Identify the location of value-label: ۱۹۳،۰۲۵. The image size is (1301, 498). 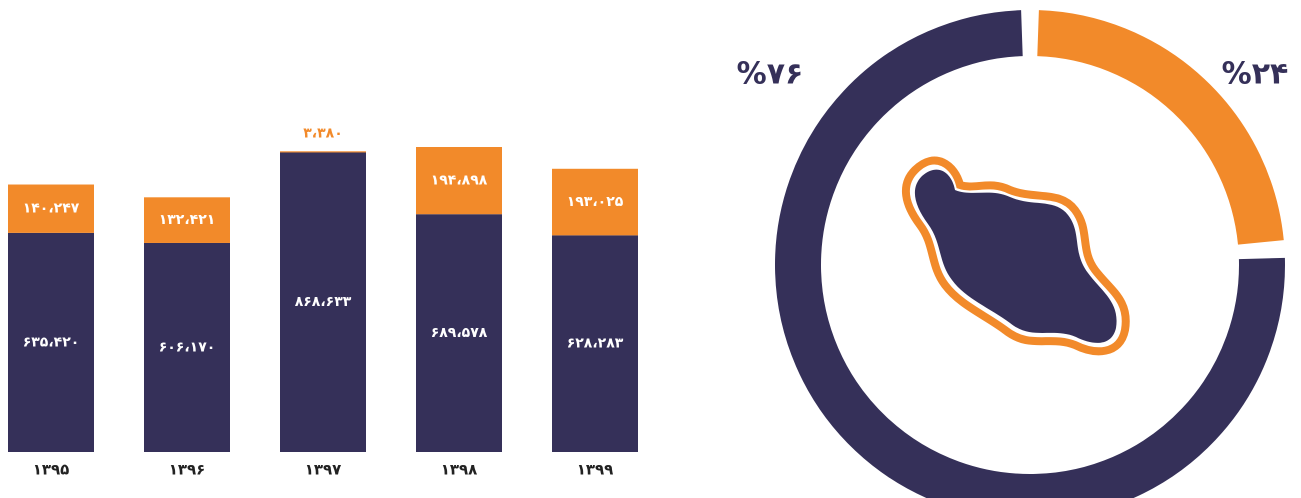
(595, 202).